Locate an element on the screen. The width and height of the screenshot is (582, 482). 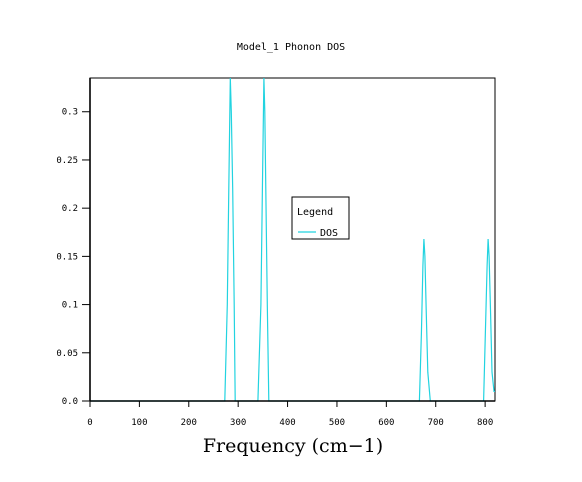
x-axis: 0 100 200 300 400 500 600 700 800 is located at coordinates (291, 414).